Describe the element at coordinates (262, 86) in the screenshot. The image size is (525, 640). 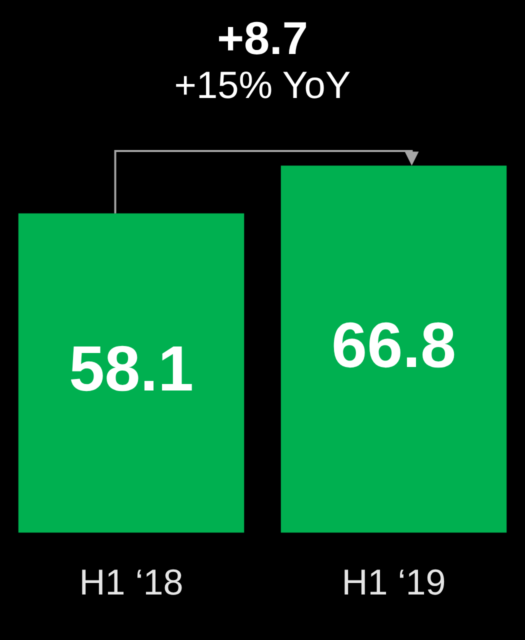
I see `text: +15% YoY` at that location.